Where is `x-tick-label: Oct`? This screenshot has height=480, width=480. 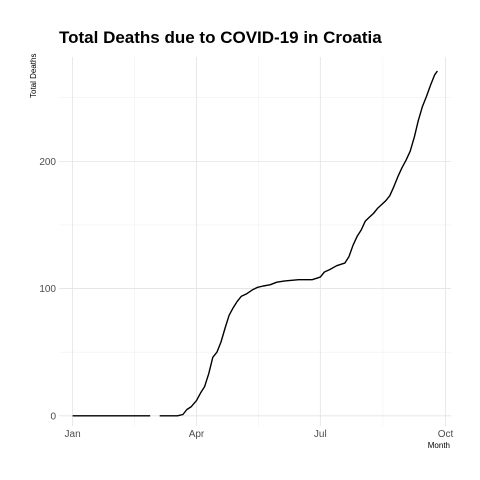
x-tick-label: Oct is located at coordinates (446, 434).